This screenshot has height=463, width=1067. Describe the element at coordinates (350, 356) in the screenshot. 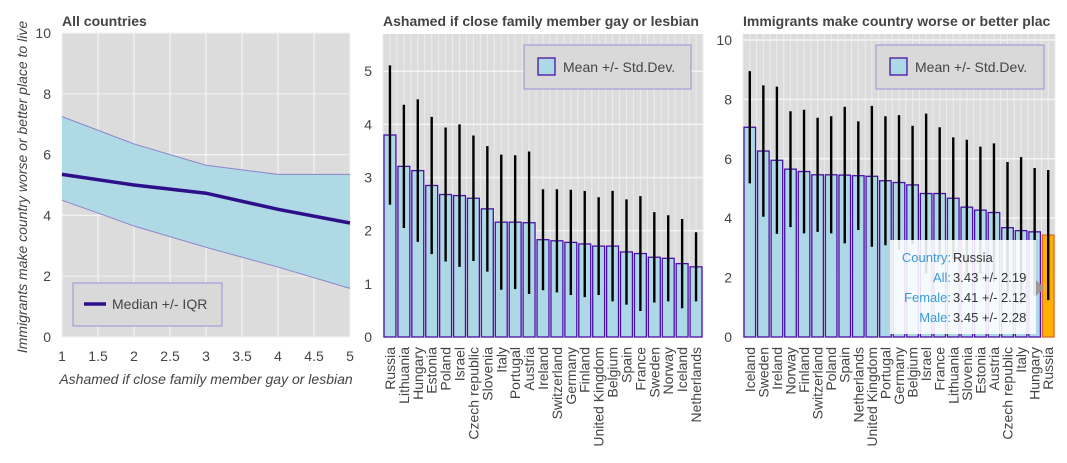

I see `x-tick-label: 5` at that location.